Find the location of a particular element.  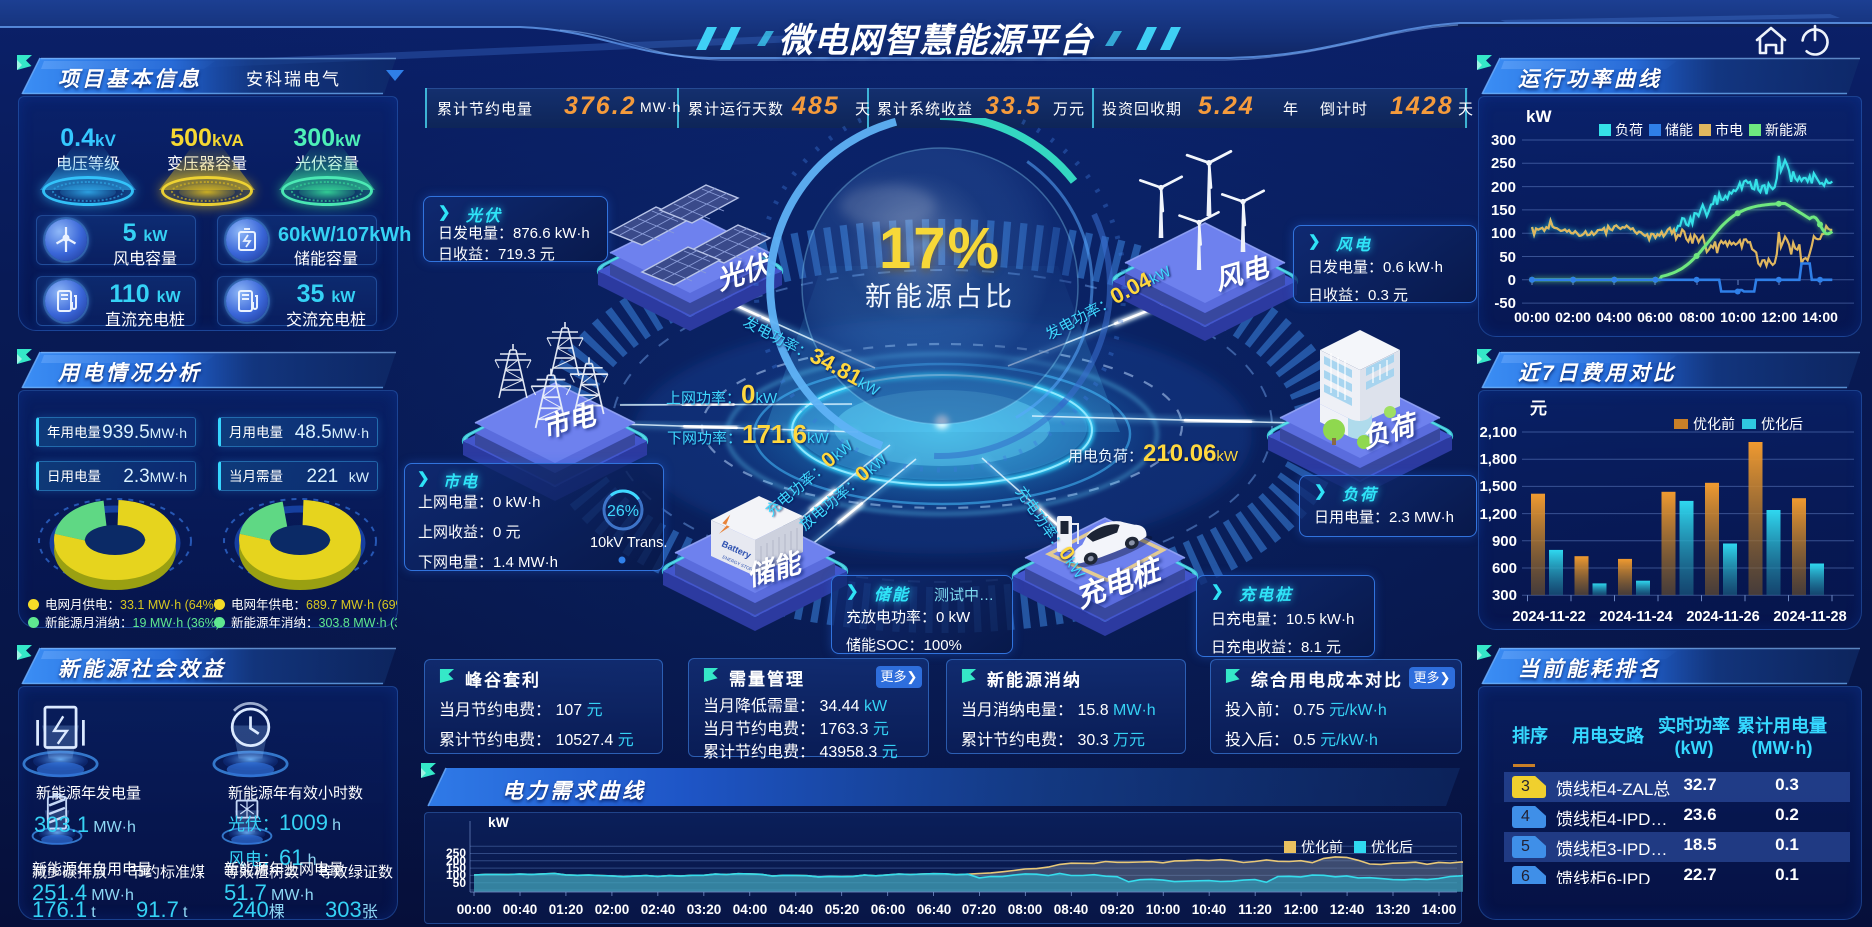

svg-text: 11:20 is located at coordinates (1255, 909).